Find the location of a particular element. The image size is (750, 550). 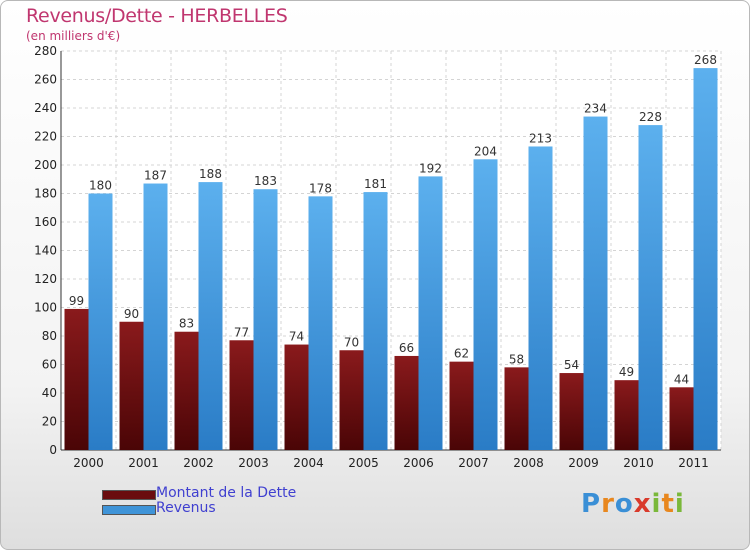

x-tick-label: 2009 is located at coordinates (583, 463).